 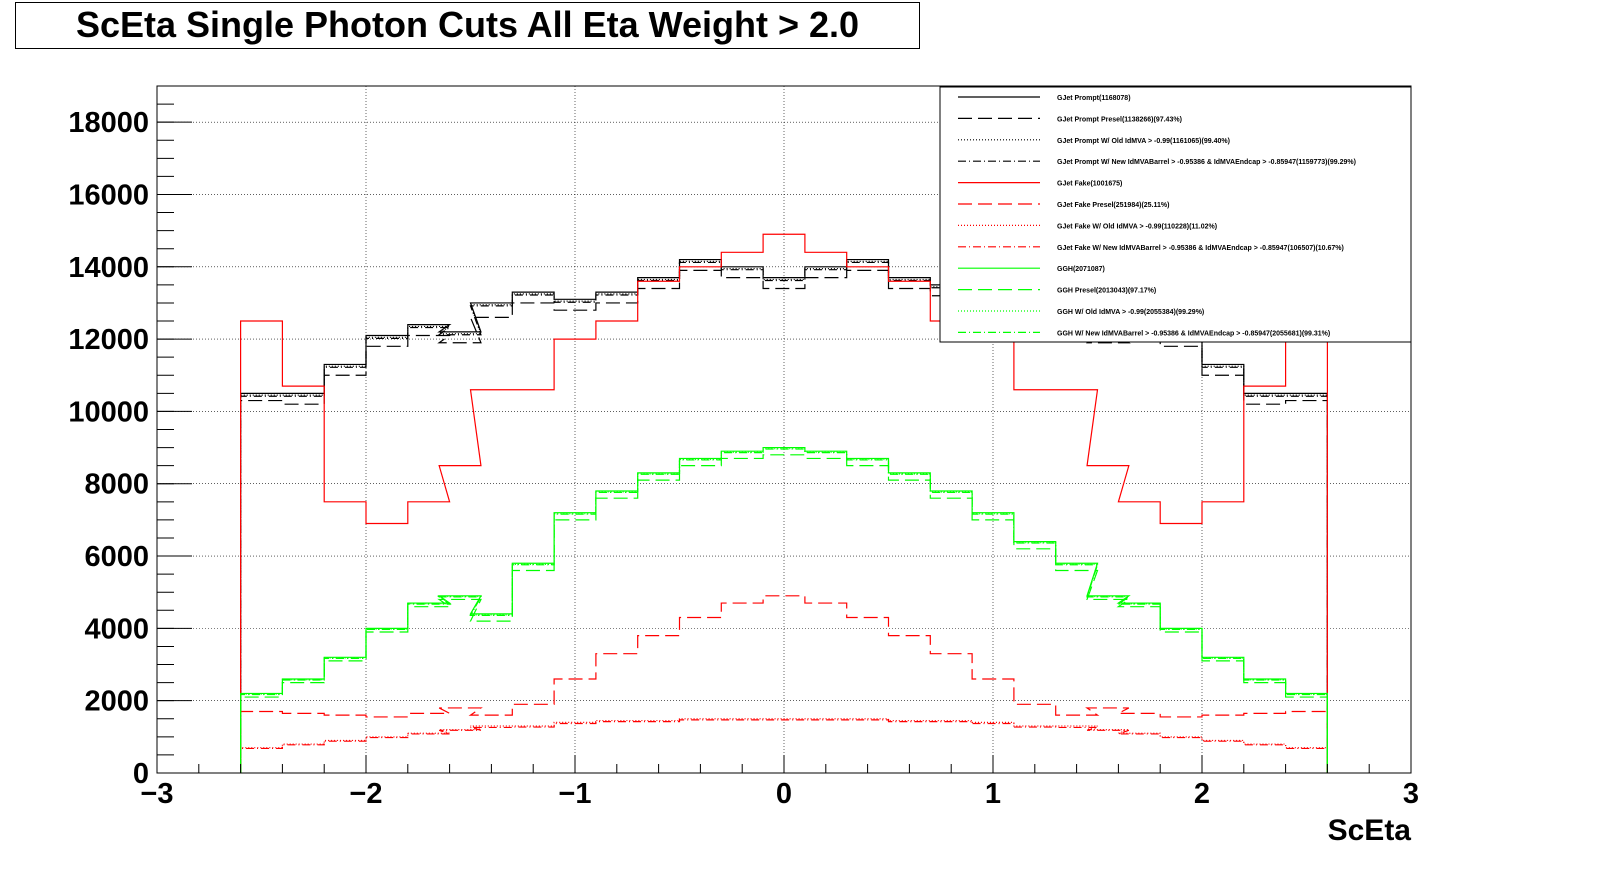 I want to click on y-tick-label: 10000, so click(x=108, y=412).